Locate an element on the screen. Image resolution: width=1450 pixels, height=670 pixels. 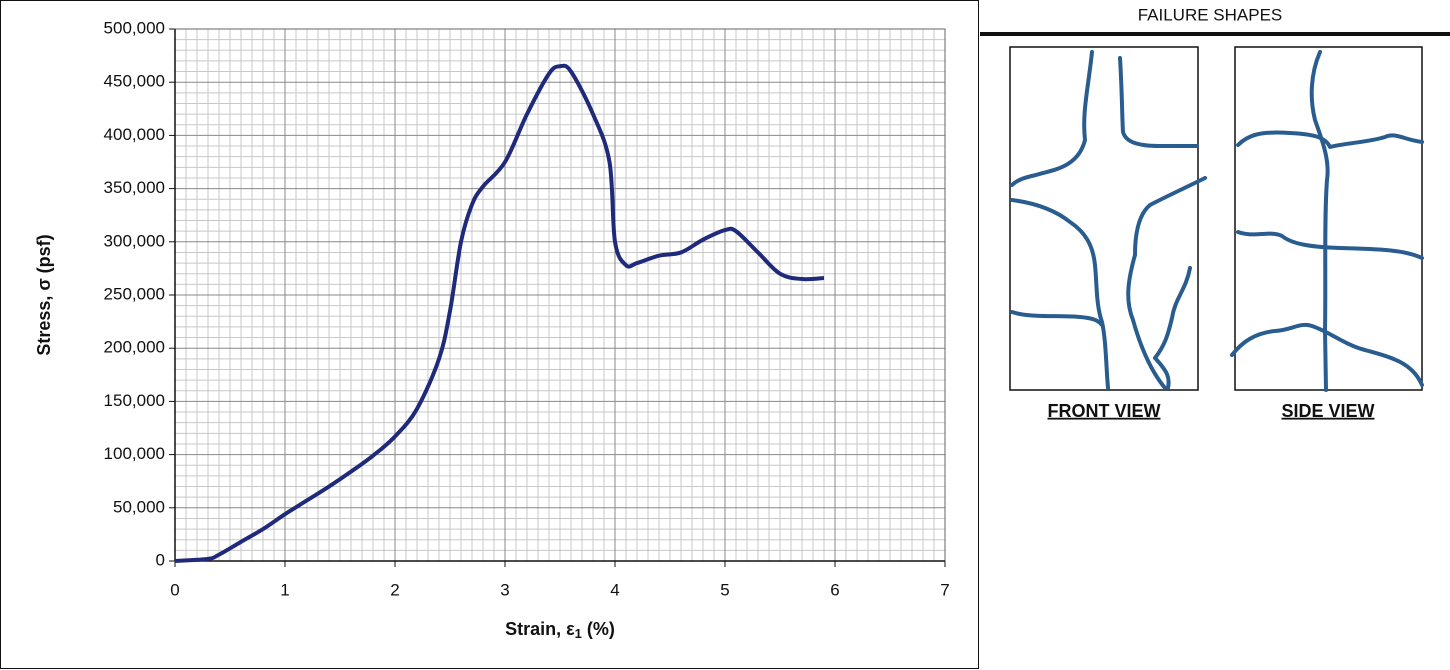
front-view-box is located at coordinates (1104, 218).